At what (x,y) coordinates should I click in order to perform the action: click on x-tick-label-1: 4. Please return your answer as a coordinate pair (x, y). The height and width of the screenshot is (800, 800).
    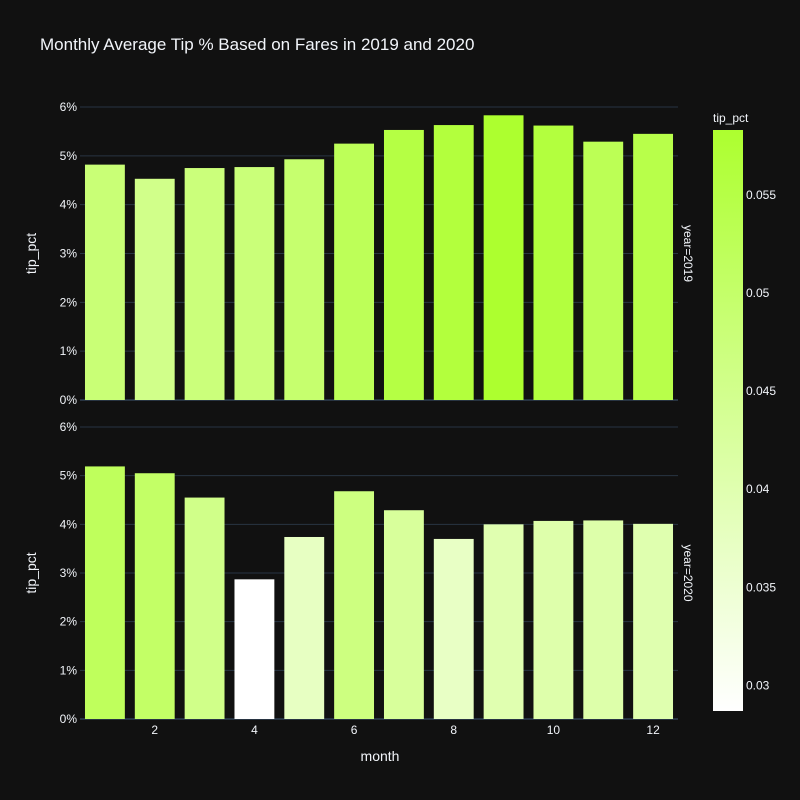
    Looking at the image, I should click on (254, 730).